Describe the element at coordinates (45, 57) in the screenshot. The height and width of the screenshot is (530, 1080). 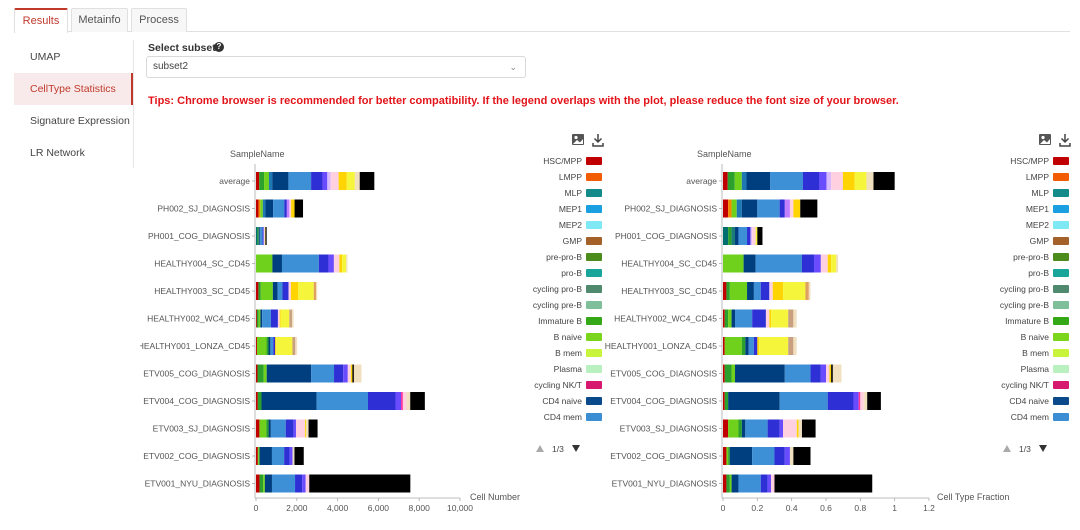
I see `sidebar-item-umap: UMAP` at that location.